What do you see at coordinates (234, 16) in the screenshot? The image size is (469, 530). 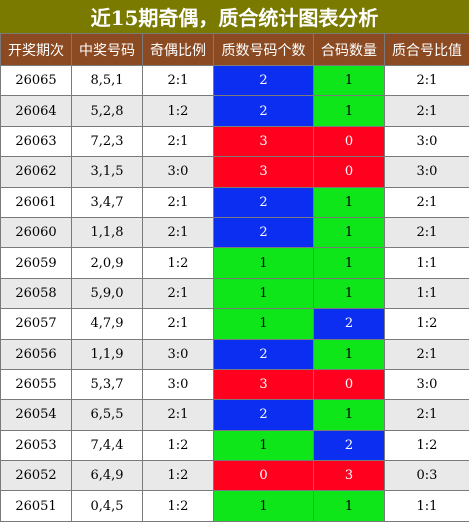 I see `page-title: 近15期奇偶，质合统计图表分析` at bounding box center [234, 16].